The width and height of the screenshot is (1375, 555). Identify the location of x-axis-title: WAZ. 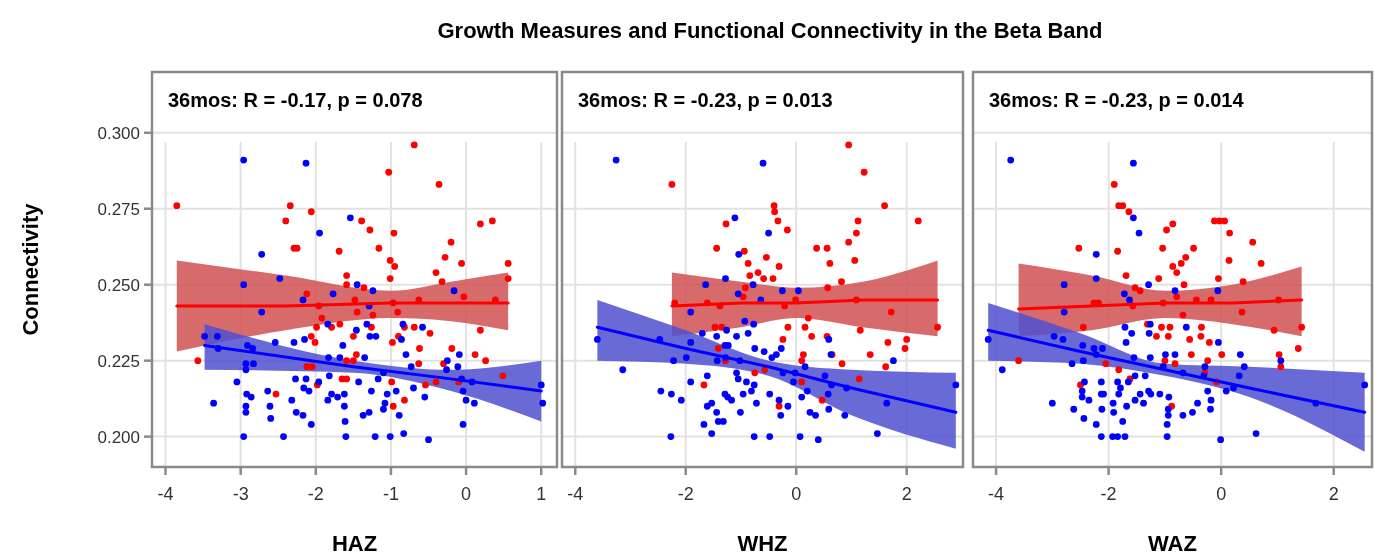
(1172, 543).